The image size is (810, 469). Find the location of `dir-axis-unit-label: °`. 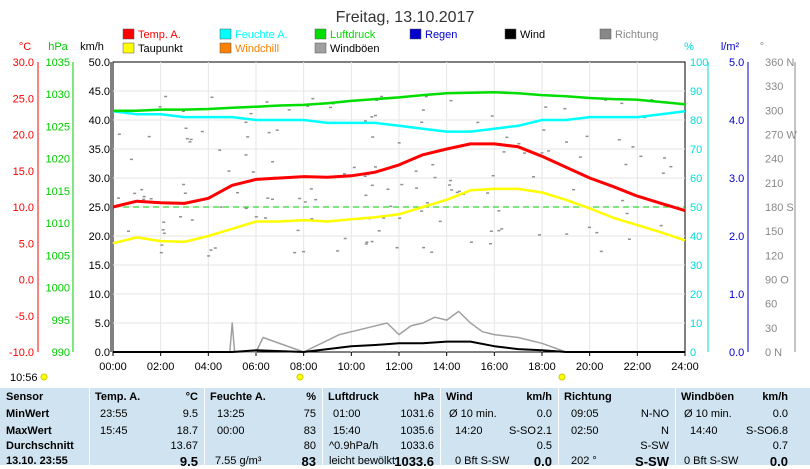

dir-axis-unit-label: ° is located at coordinates (762, 47).